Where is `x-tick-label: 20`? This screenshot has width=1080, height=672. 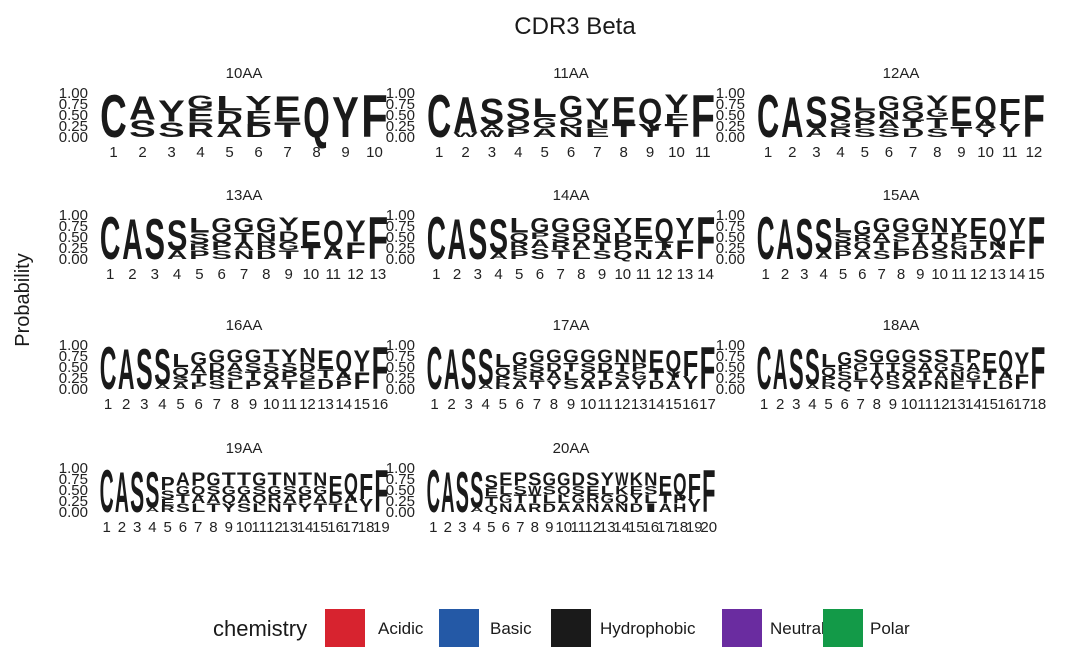 x-tick-label: 20 is located at coordinates (708, 527).